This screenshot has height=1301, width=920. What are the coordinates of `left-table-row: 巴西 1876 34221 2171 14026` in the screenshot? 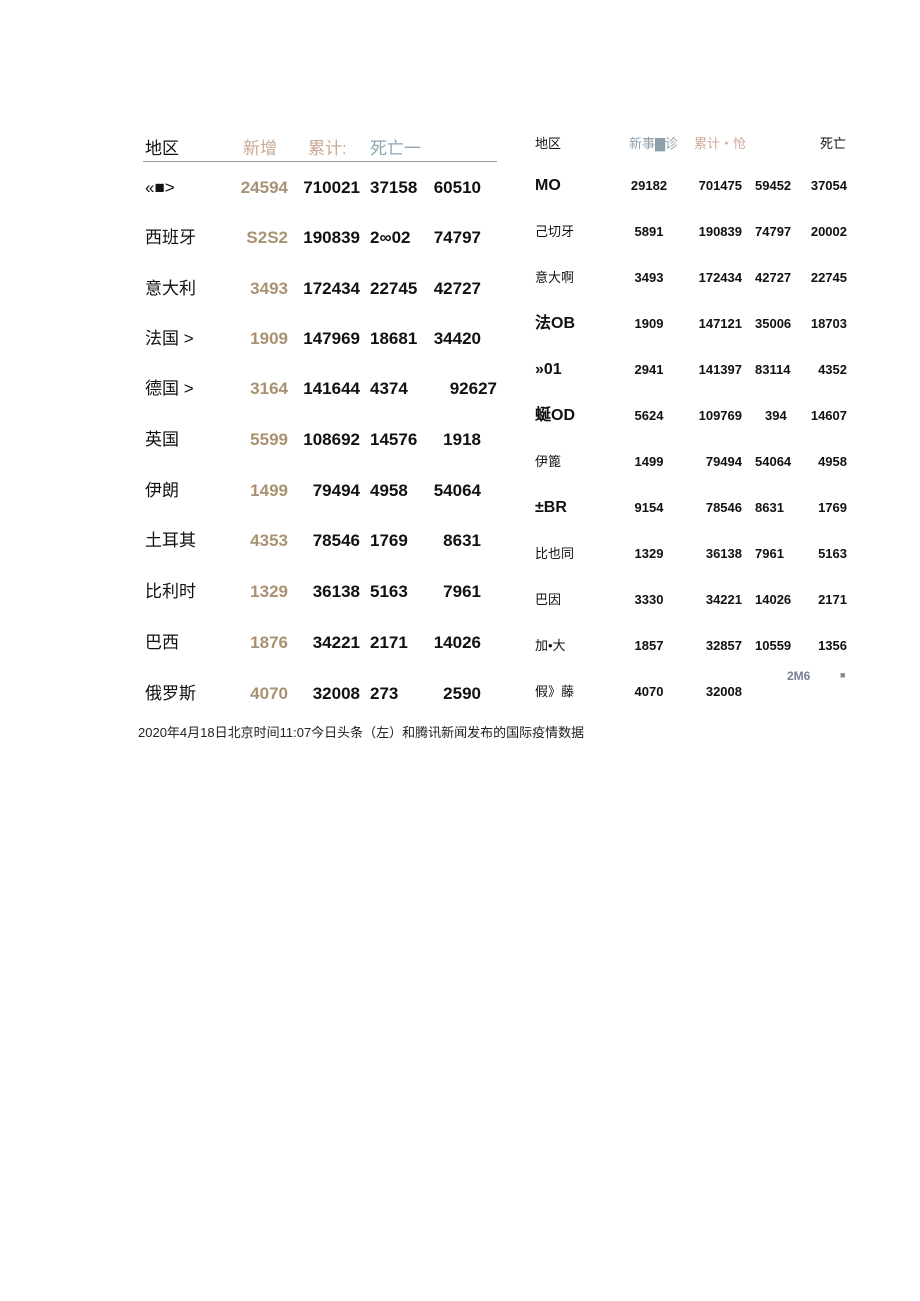 It's located at (460, 643).